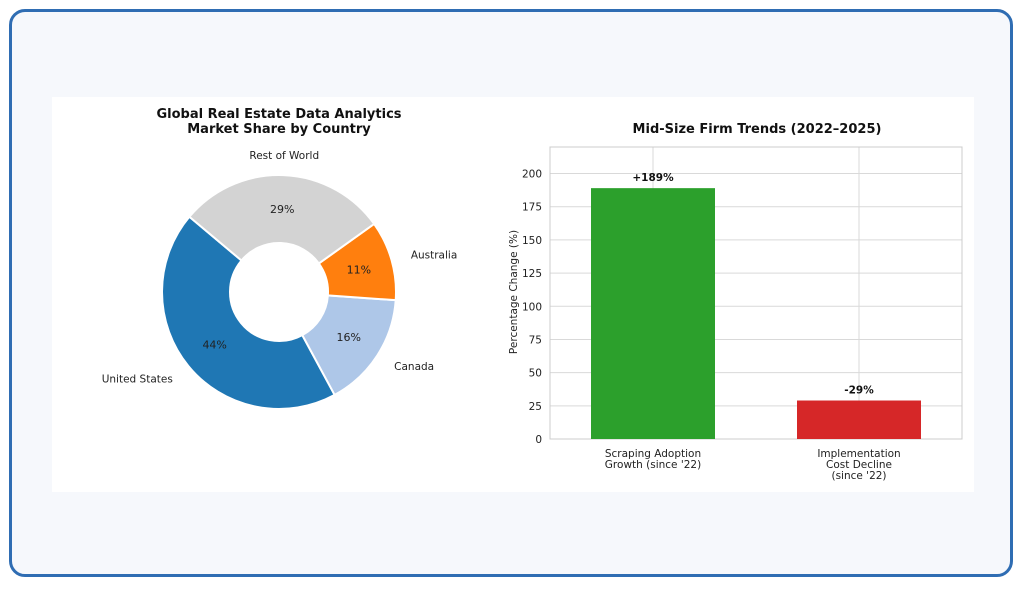 The width and height of the screenshot is (1026, 589). Describe the element at coordinates (757, 129) in the screenshot. I see `bar-title: Mid-Size Firm Trends (2022–2025)` at that location.